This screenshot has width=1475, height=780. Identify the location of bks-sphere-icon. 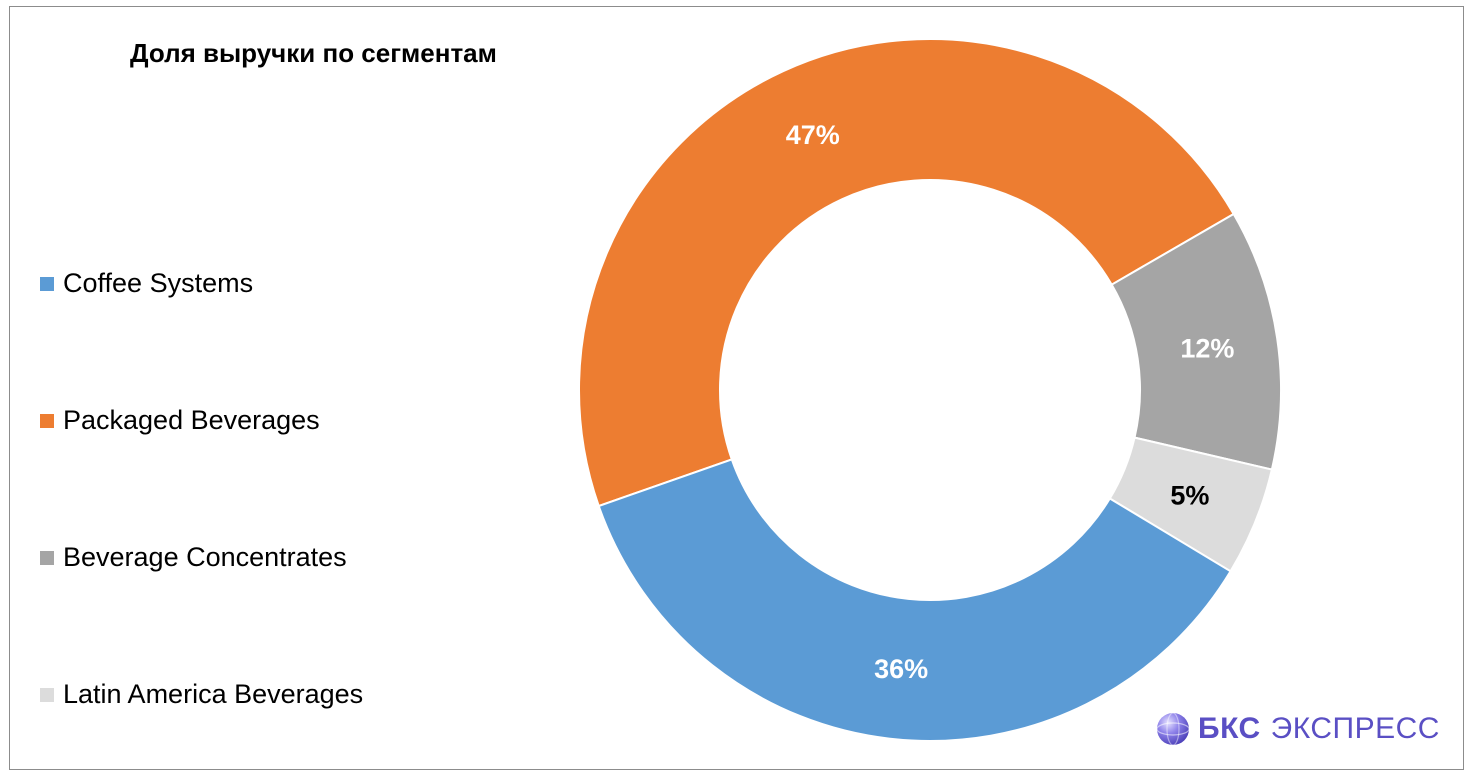
(1173, 729).